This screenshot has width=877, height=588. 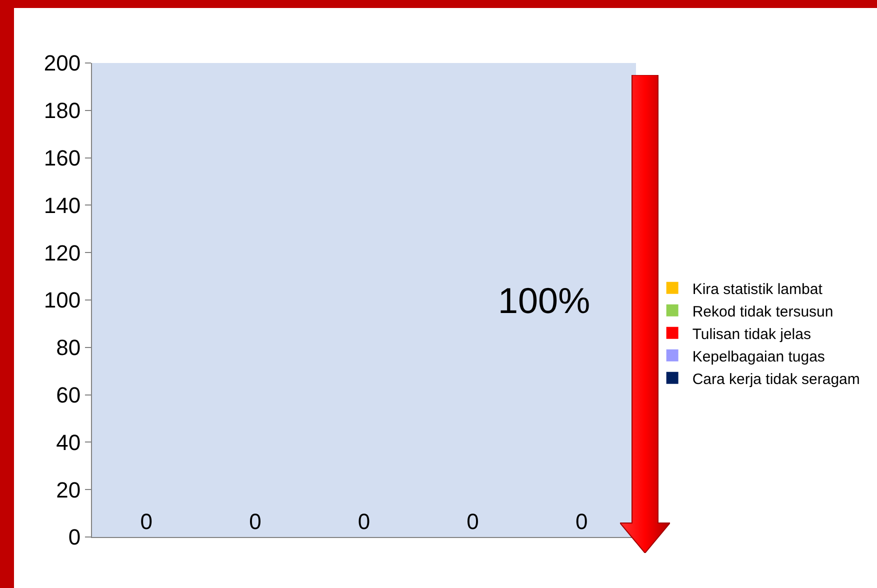 I want to click on y-tick-label: 140, so click(x=62, y=205).